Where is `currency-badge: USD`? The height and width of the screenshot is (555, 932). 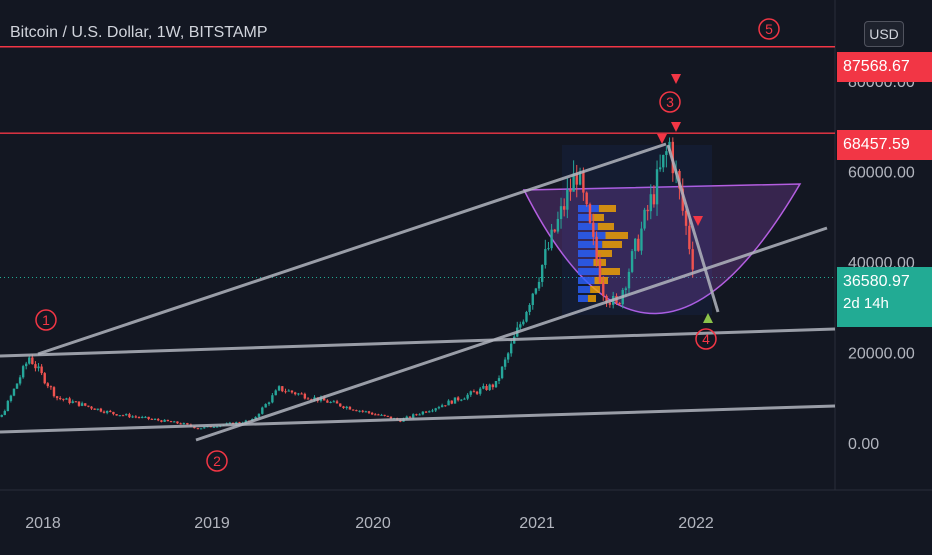 currency-badge: USD is located at coordinates (884, 34).